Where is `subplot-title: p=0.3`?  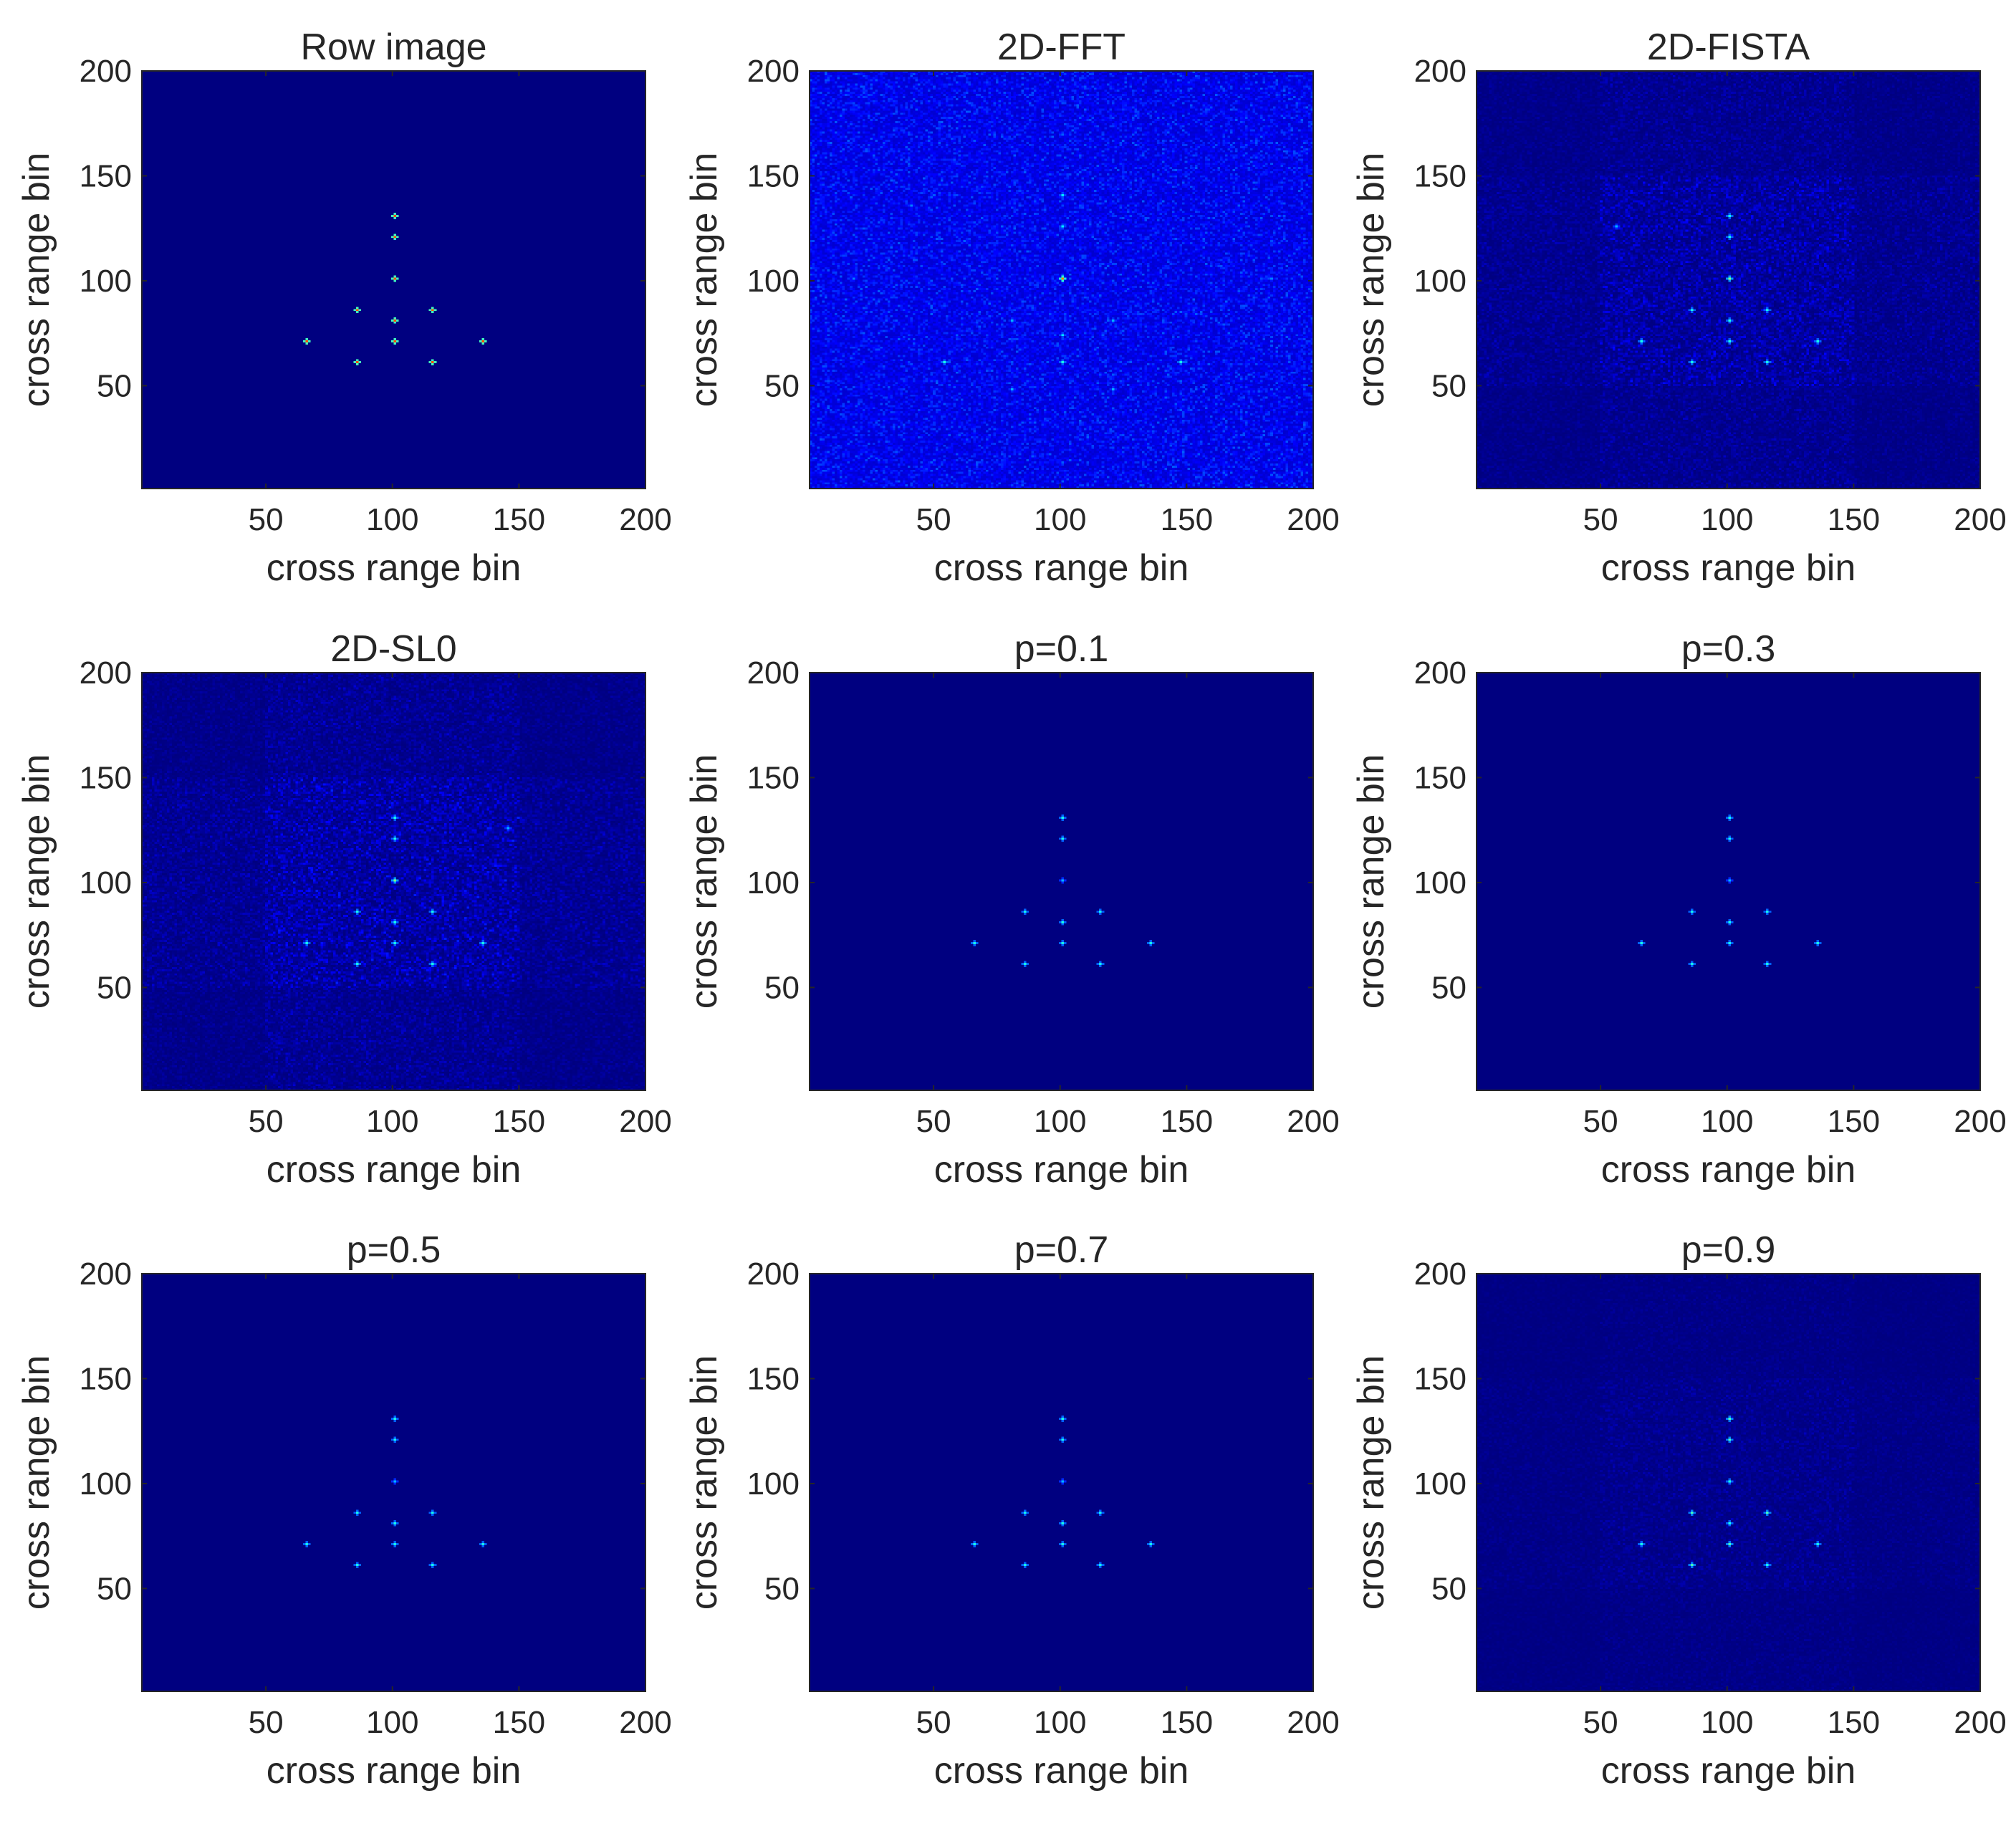 subplot-title: p=0.3 is located at coordinates (1728, 649).